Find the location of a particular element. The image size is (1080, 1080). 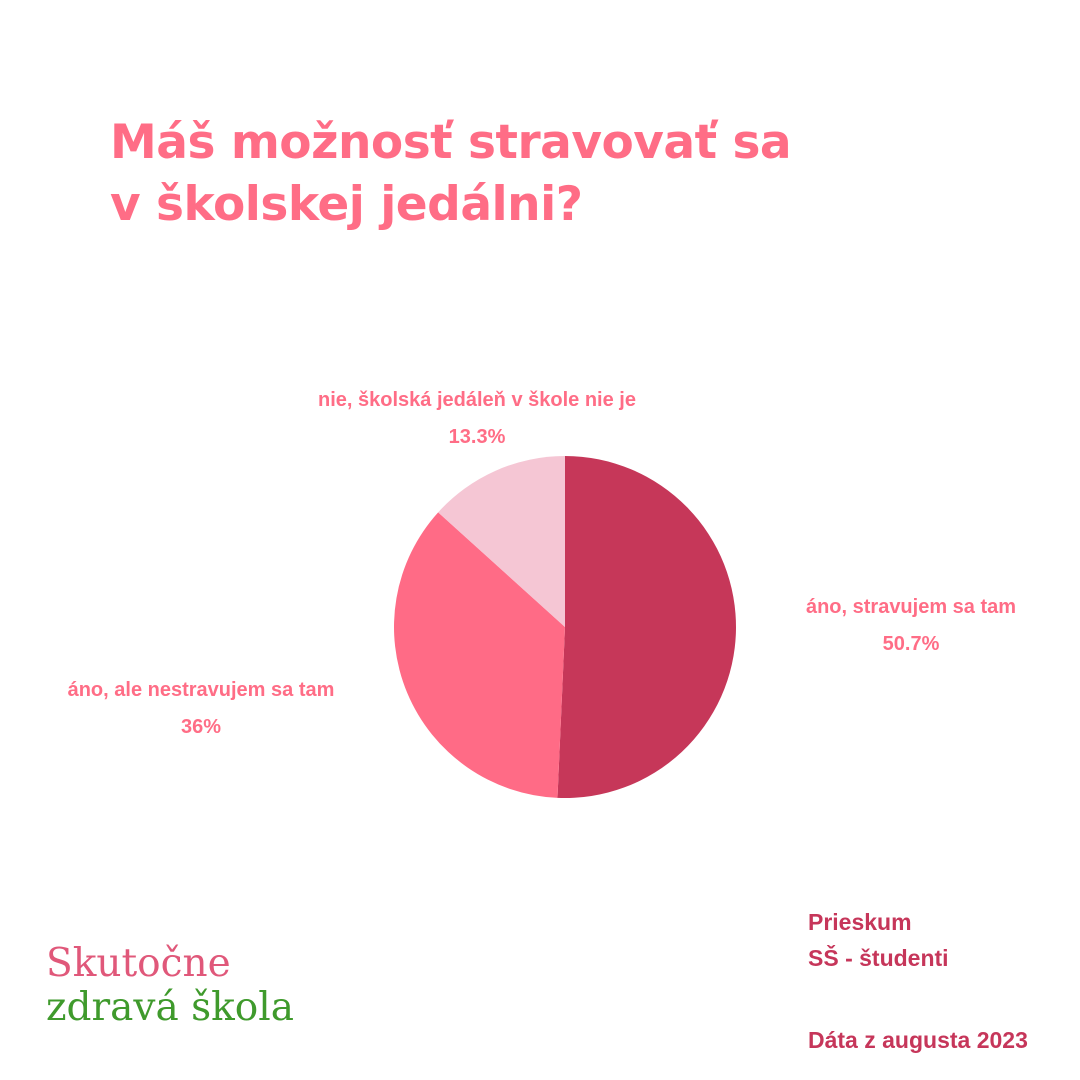

slice-label-2: áno, ale nestravujem sa tam is located at coordinates (201, 690).